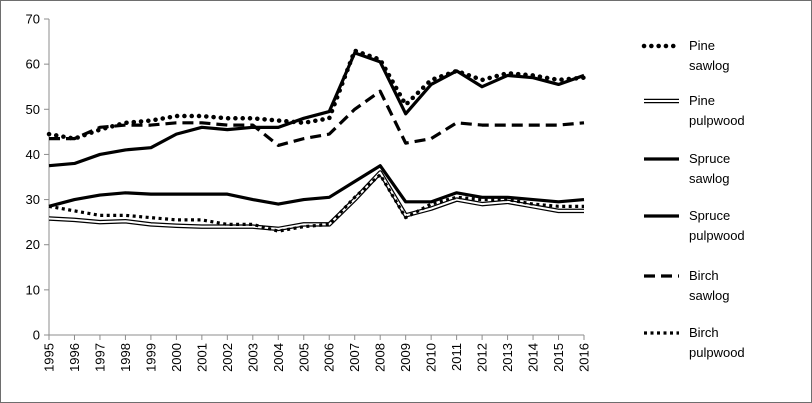 This screenshot has width=812, height=403. I want to click on x-tick-label: 2010, so click(431, 357).